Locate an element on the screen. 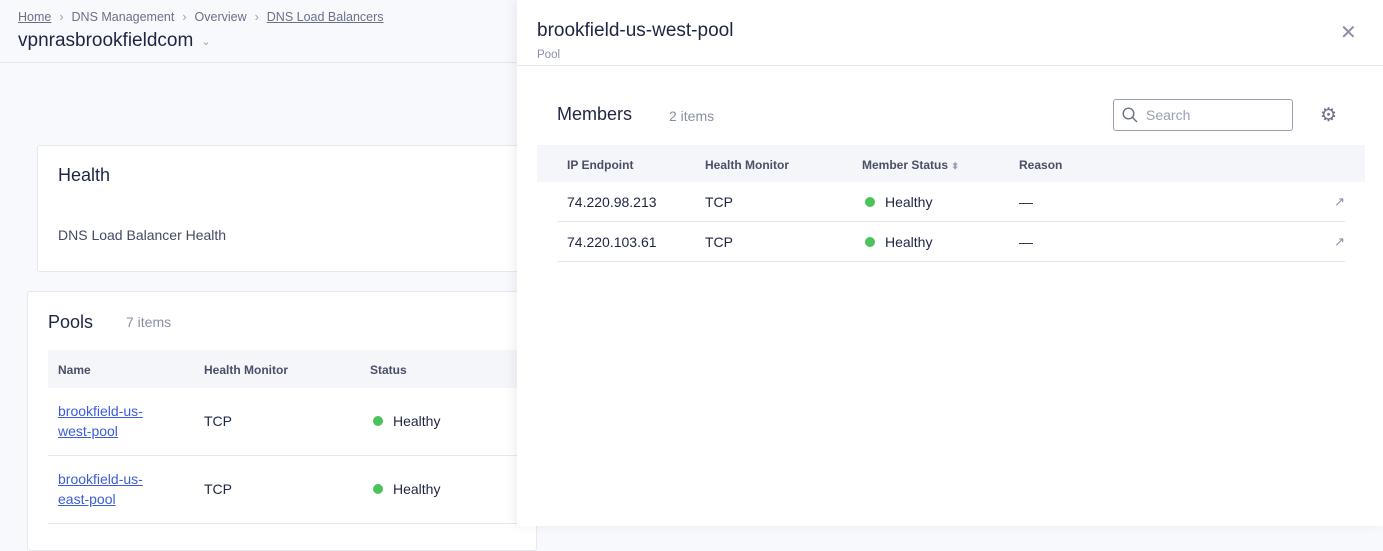  col-member-status: Member Status ⬍ is located at coordinates (910, 165).